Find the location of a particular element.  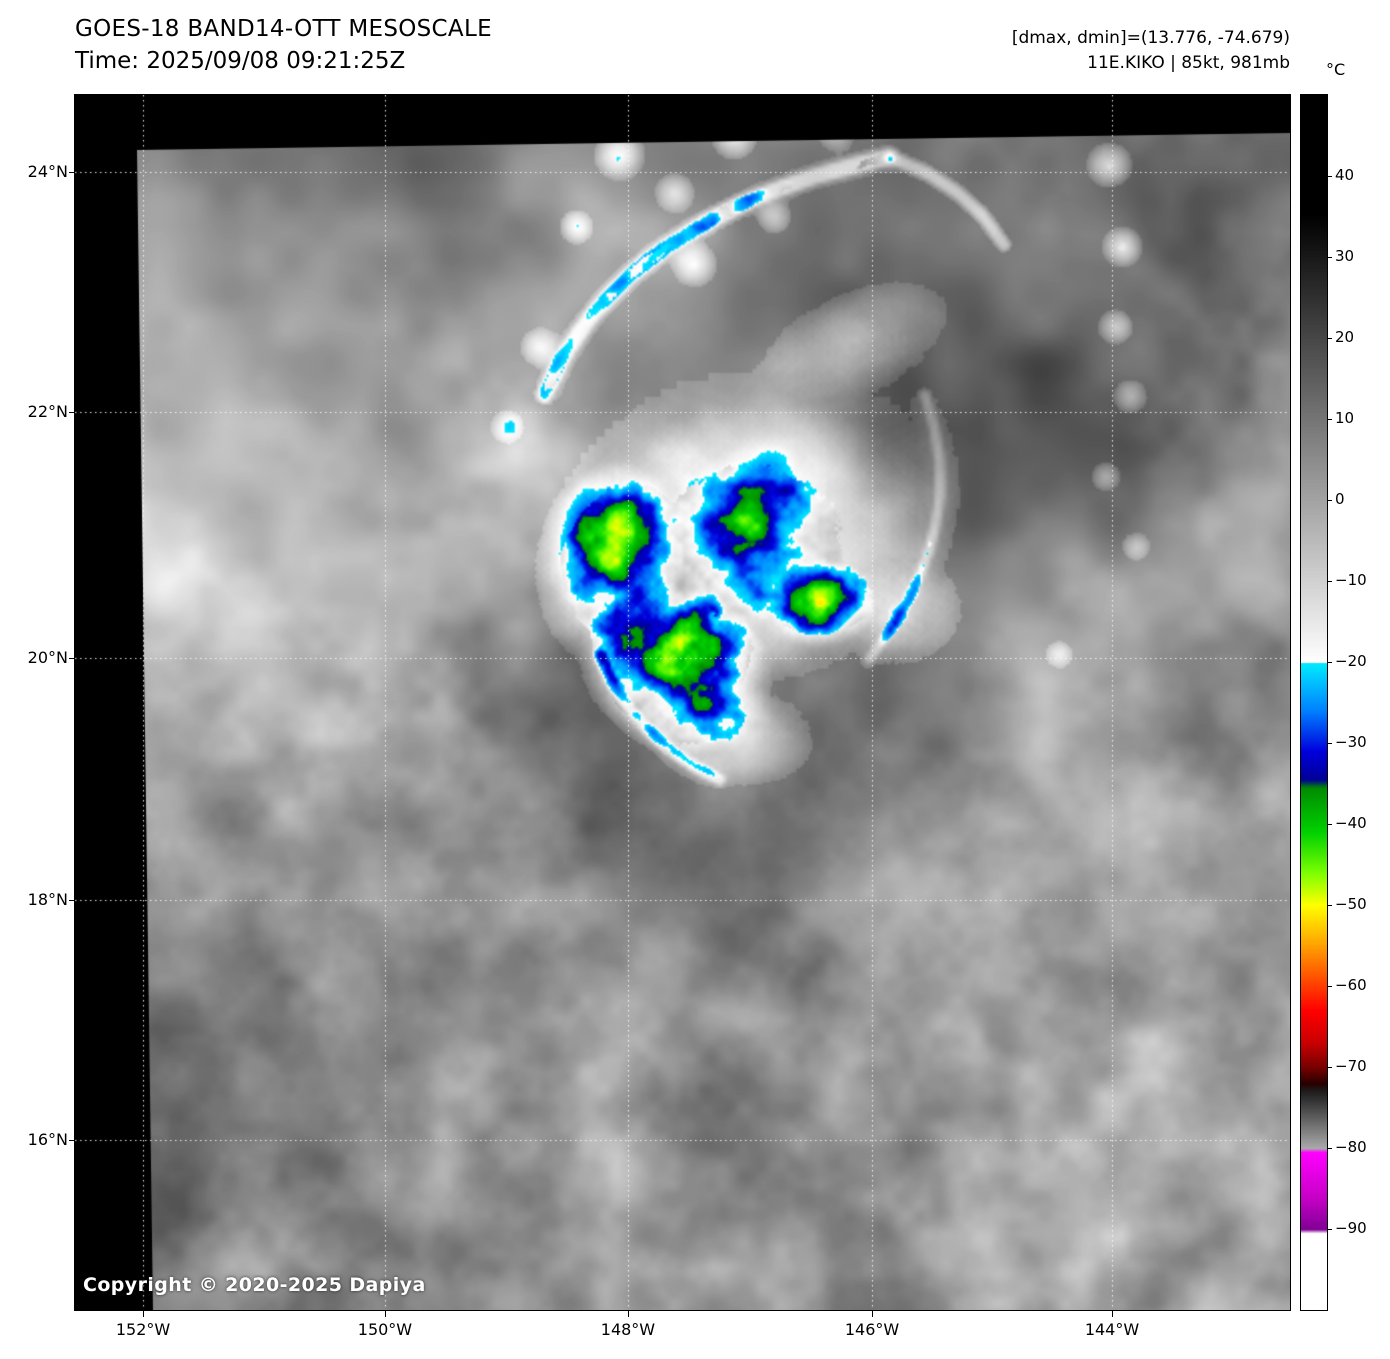

colorbar-tick-label: −70 is located at coordinates (1351, 1066).